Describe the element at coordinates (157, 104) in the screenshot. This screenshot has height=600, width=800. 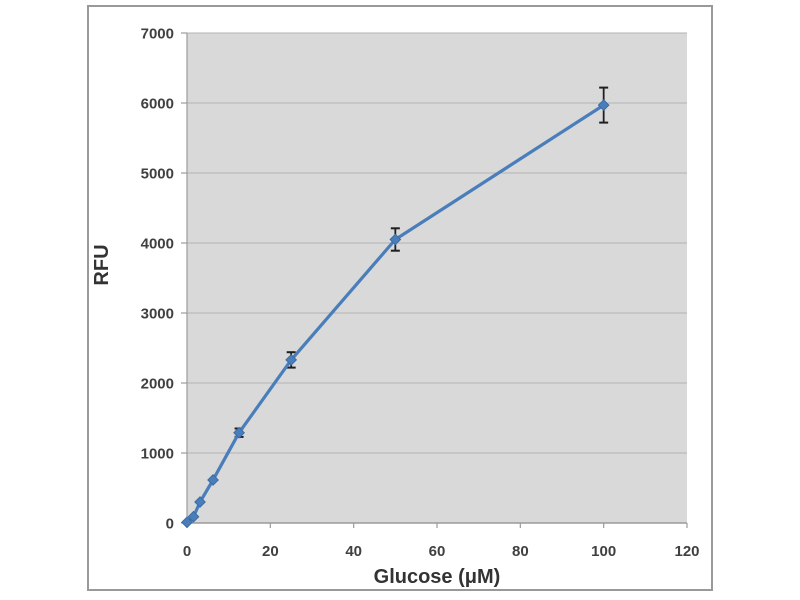
I see `y-tick-label: 6000` at that location.